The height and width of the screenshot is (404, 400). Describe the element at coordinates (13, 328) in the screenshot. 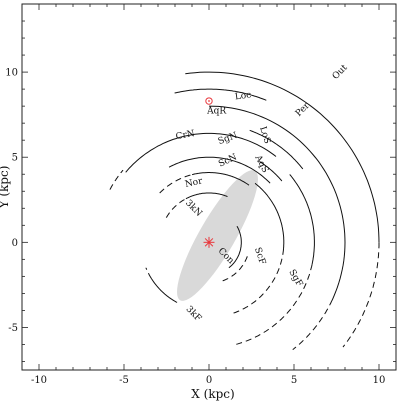

I see `y-tick-label: -5` at that location.